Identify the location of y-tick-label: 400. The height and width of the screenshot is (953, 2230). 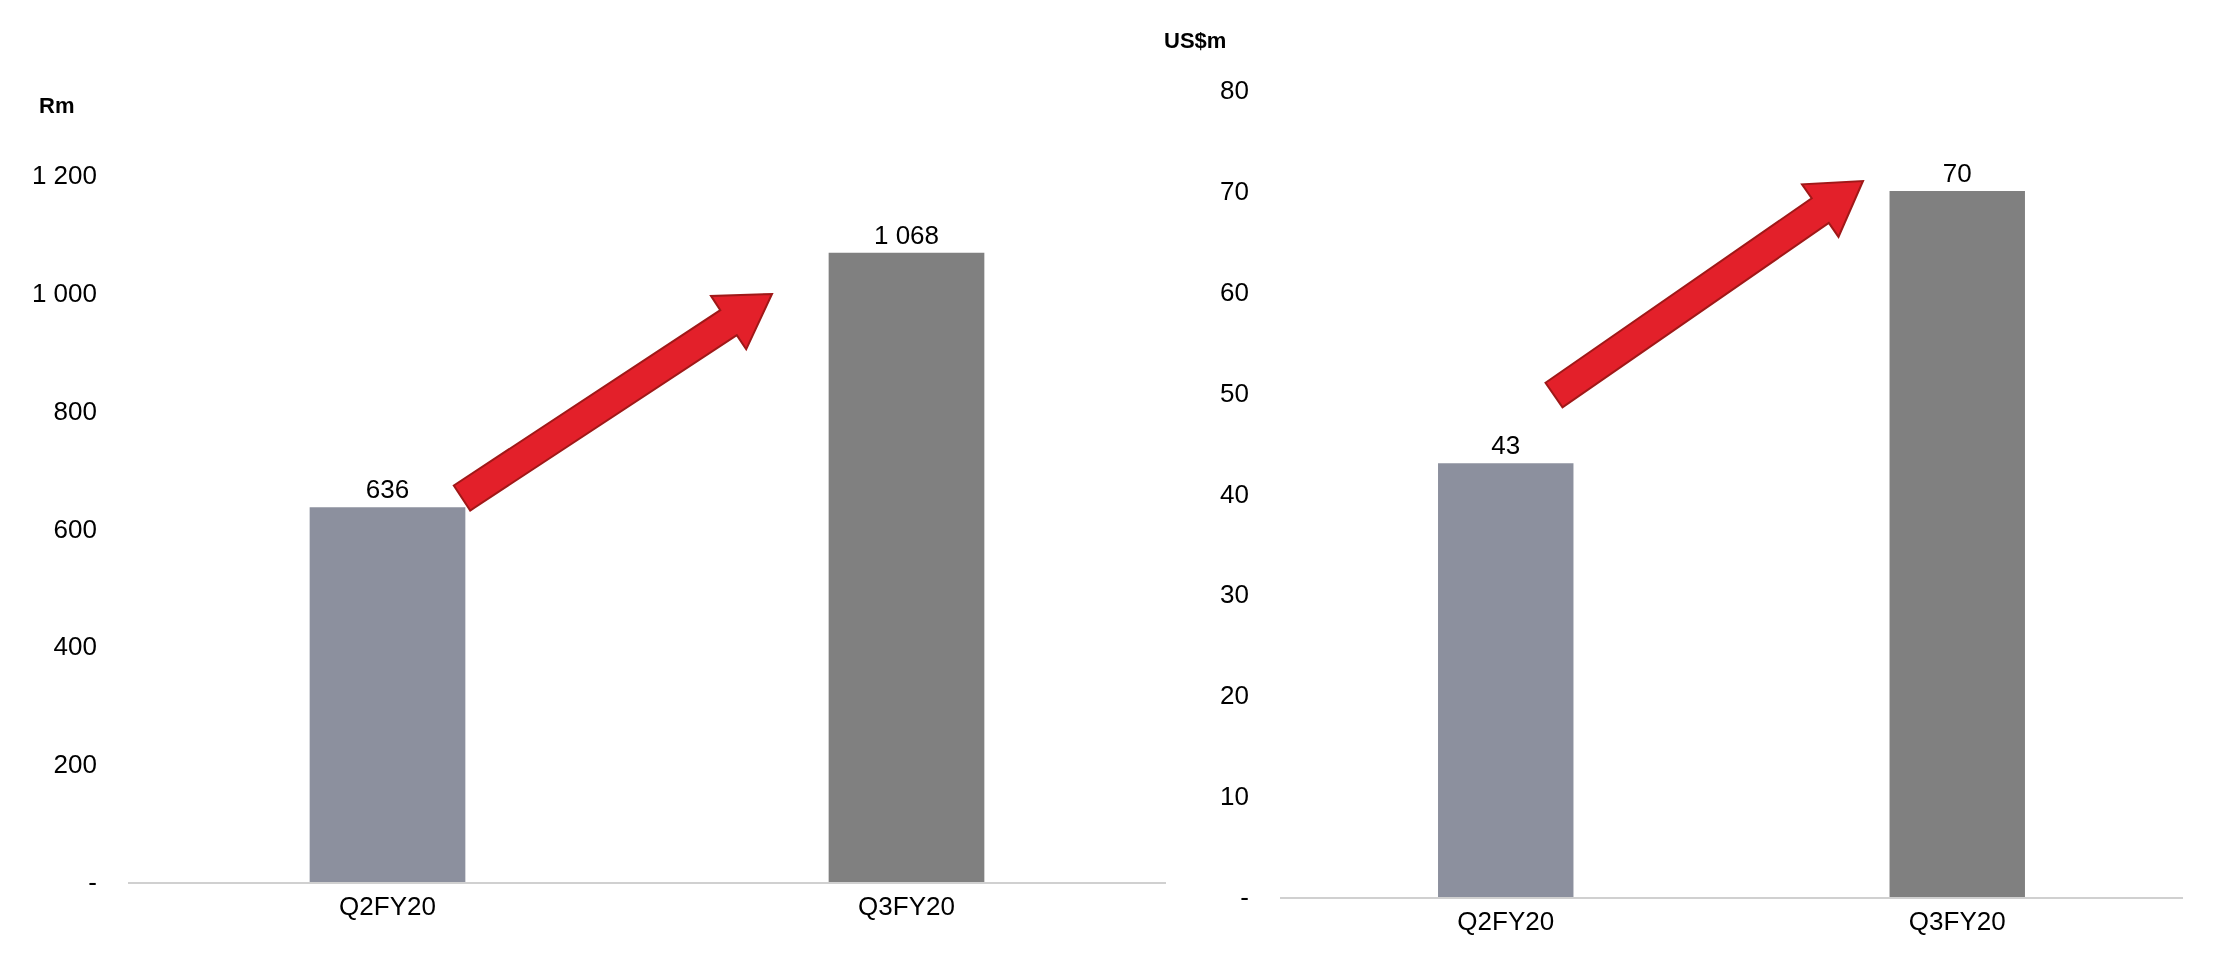
(75, 646).